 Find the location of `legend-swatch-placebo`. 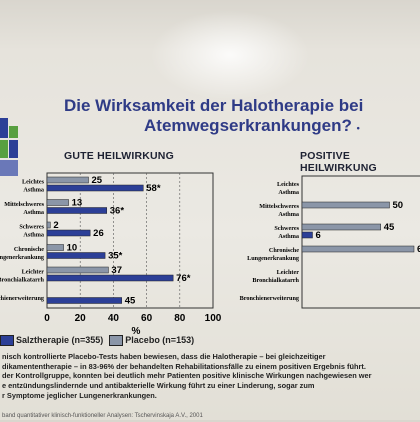

legend-swatch-placebo is located at coordinates (116, 340).